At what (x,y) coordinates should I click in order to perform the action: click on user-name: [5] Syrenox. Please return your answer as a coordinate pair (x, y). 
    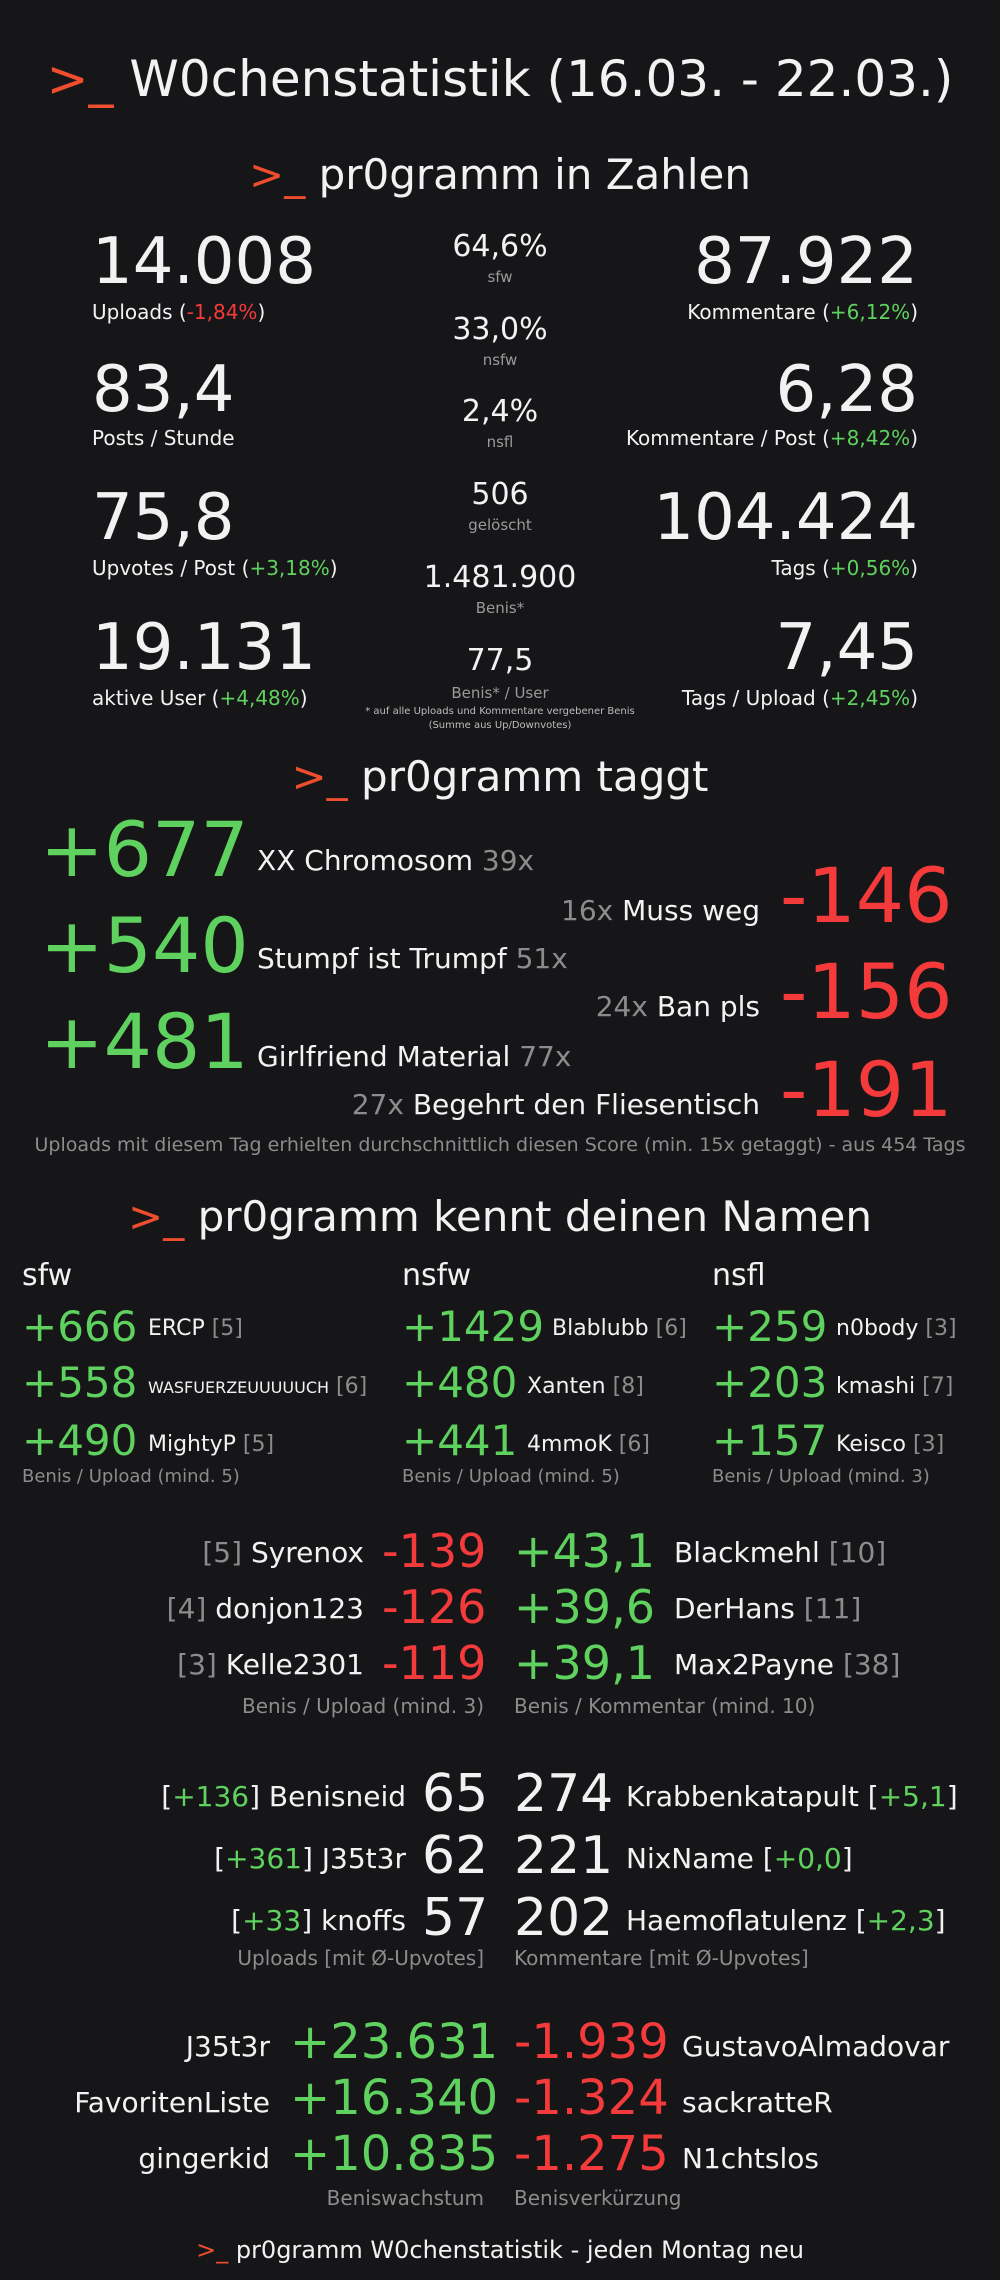
    Looking at the image, I should click on (283, 1552).